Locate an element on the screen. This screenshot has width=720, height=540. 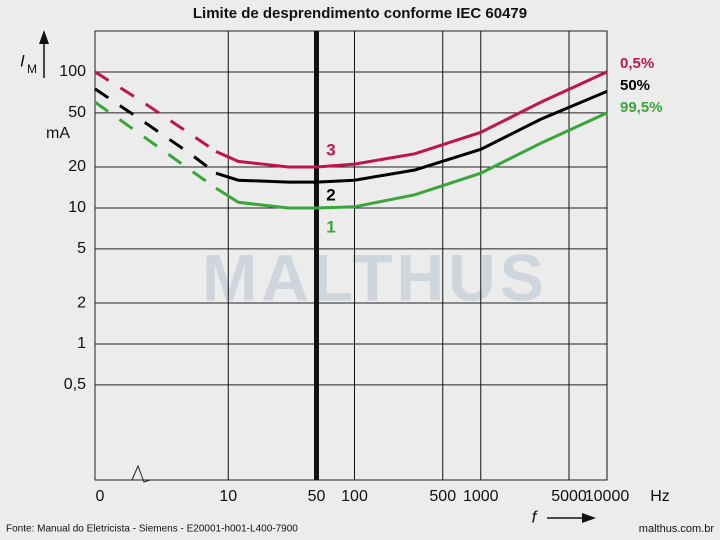
axis-break is located at coordinates (141, 473).